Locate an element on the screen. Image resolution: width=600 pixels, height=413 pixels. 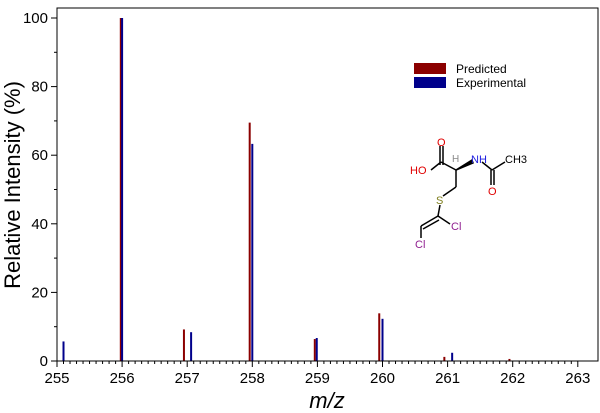
x-tick-label: 257 is located at coordinates (187, 378).